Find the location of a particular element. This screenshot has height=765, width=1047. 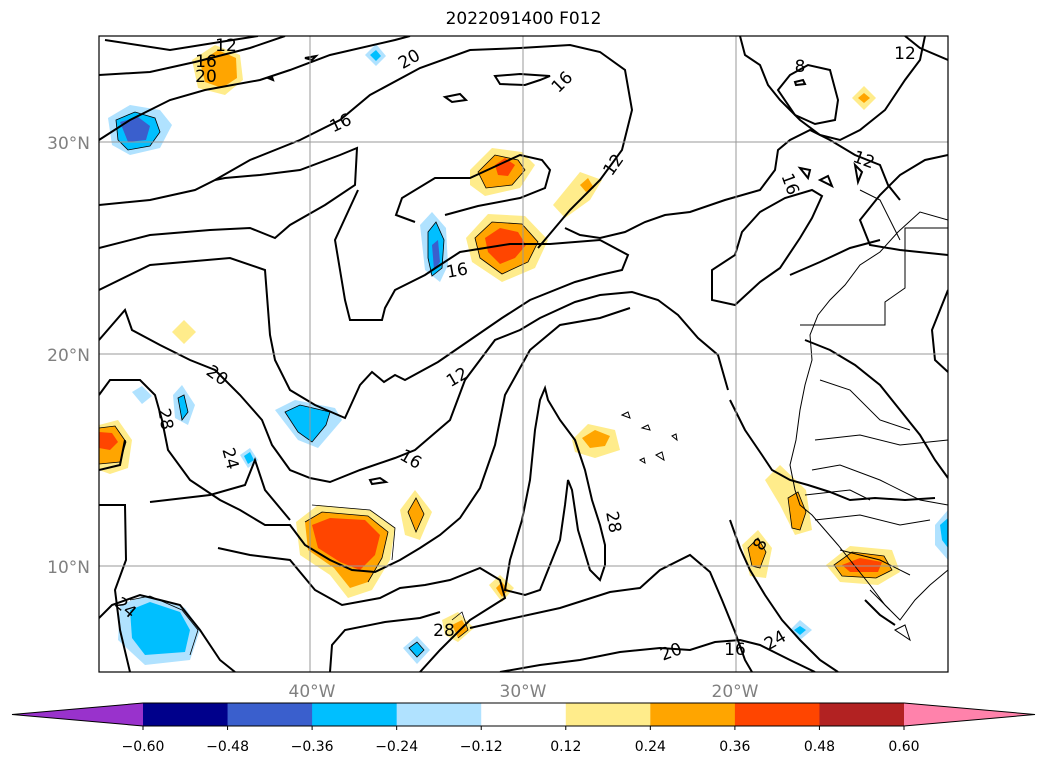

colorbar-tick-label: −0.36 is located at coordinates (312, 747).